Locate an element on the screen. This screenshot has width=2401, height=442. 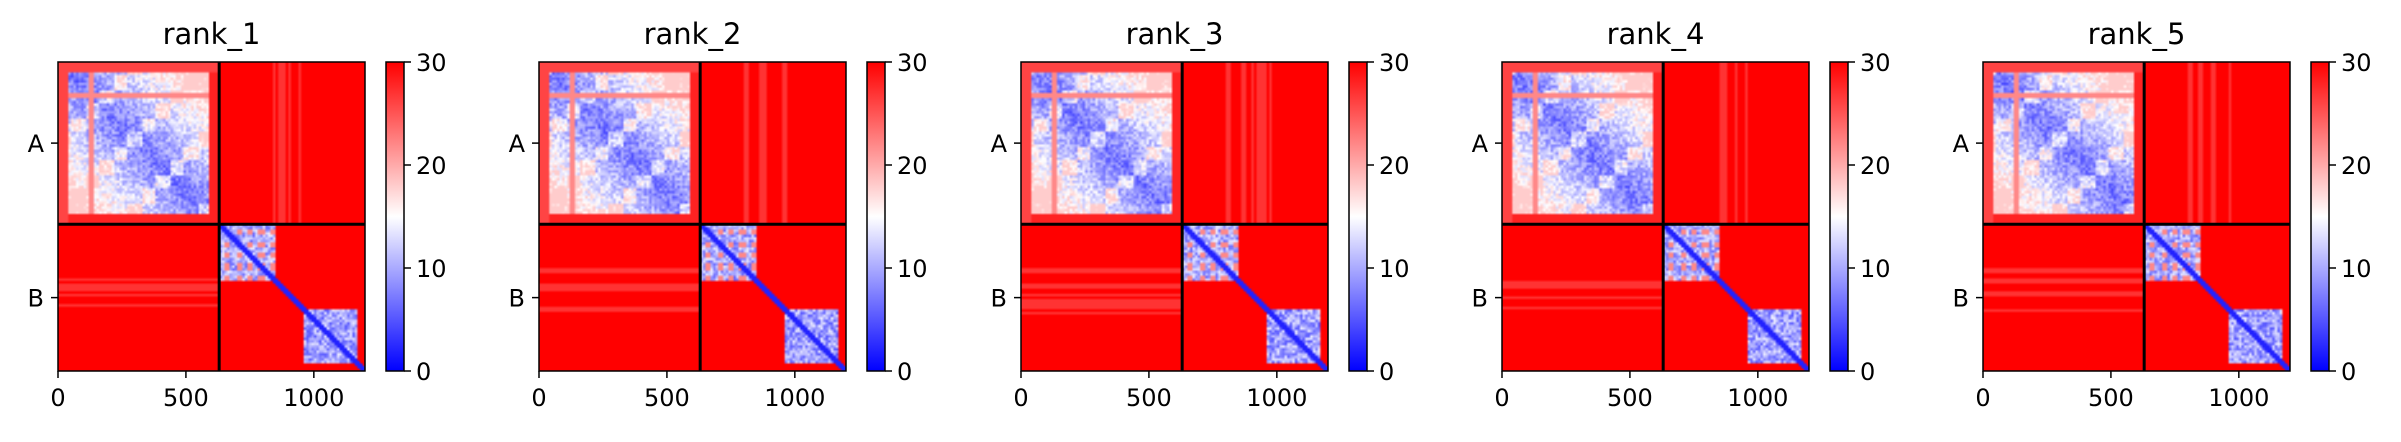
panel-title: rank_4 is located at coordinates (1656, 34).